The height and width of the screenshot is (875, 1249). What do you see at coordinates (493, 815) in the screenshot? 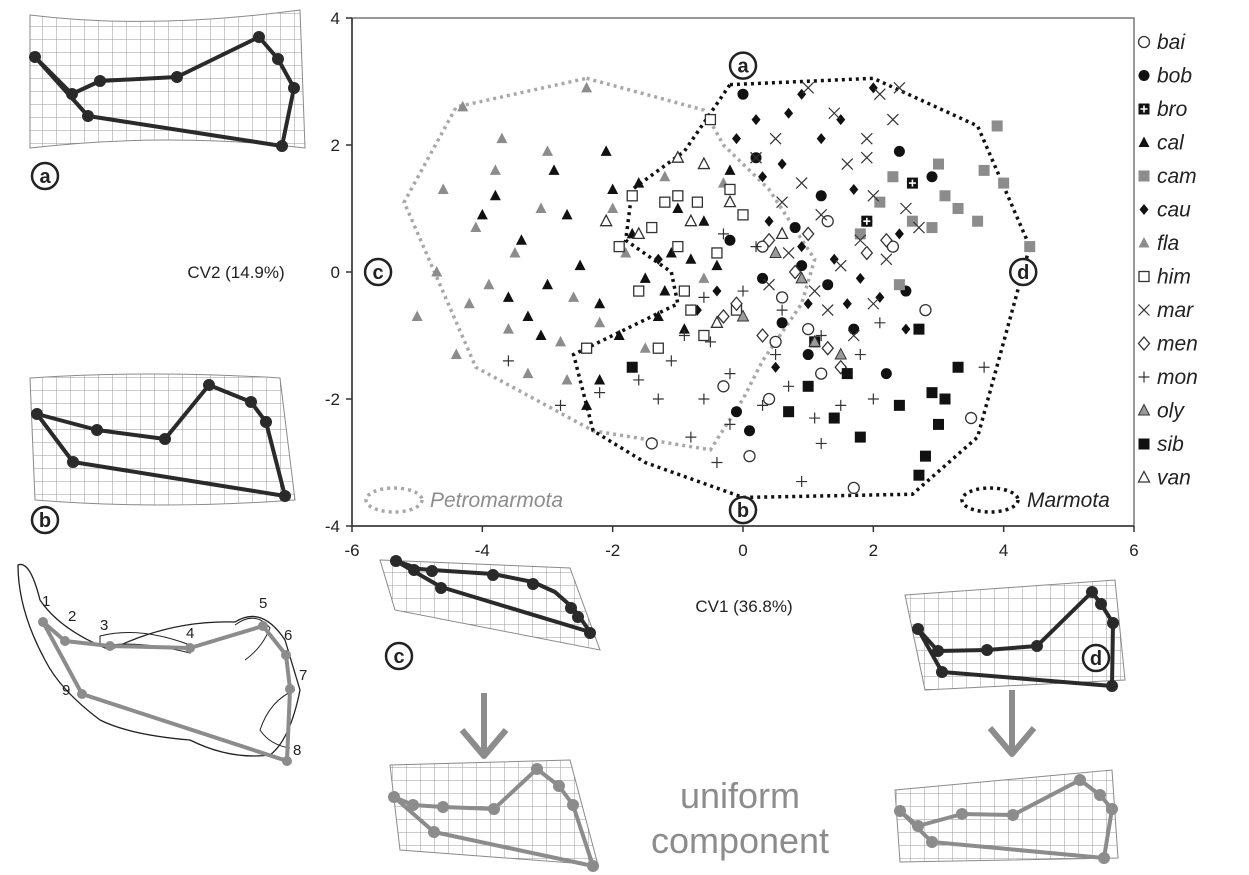
I see `uniform-grid-c` at bounding box center [493, 815].